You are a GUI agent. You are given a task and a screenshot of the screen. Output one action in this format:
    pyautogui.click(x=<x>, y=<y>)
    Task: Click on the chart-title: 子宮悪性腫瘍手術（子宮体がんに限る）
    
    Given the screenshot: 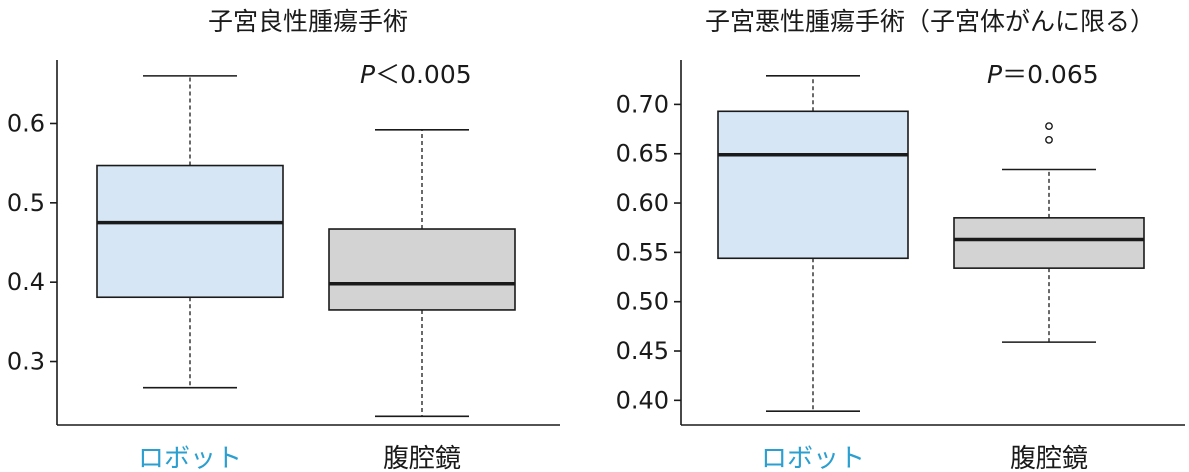 What is the action you would take?
    pyautogui.click(x=930, y=21)
    